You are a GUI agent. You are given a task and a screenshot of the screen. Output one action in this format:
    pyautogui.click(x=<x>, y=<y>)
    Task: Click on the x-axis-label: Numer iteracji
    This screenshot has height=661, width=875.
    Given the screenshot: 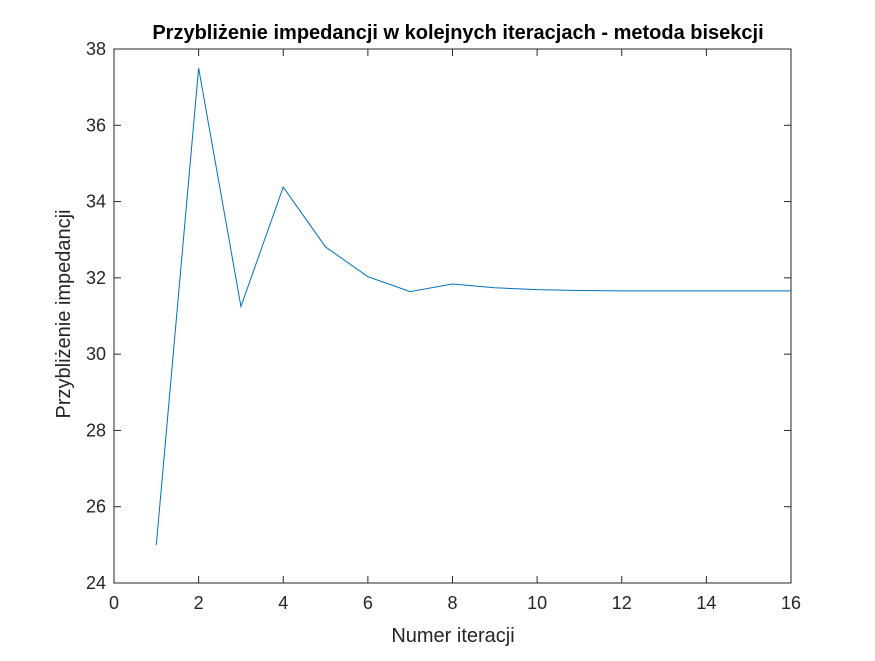 What is the action you would take?
    pyautogui.click(x=452, y=636)
    